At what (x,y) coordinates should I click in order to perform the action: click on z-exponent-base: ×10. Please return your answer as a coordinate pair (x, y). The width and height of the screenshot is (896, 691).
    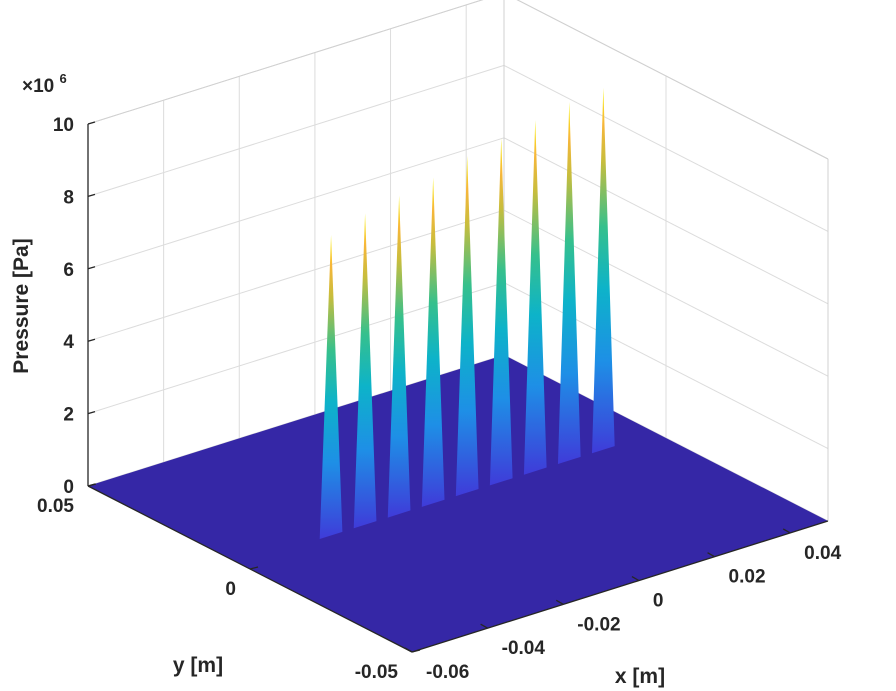
    Looking at the image, I should click on (38, 86).